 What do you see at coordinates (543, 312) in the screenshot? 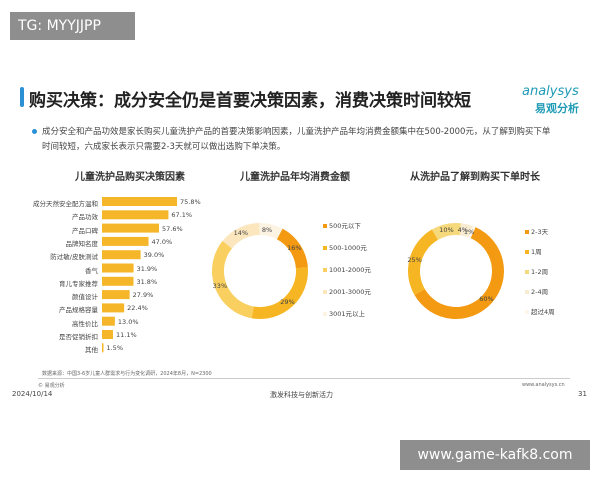
I see `legend-label: 超过4周` at bounding box center [543, 312].